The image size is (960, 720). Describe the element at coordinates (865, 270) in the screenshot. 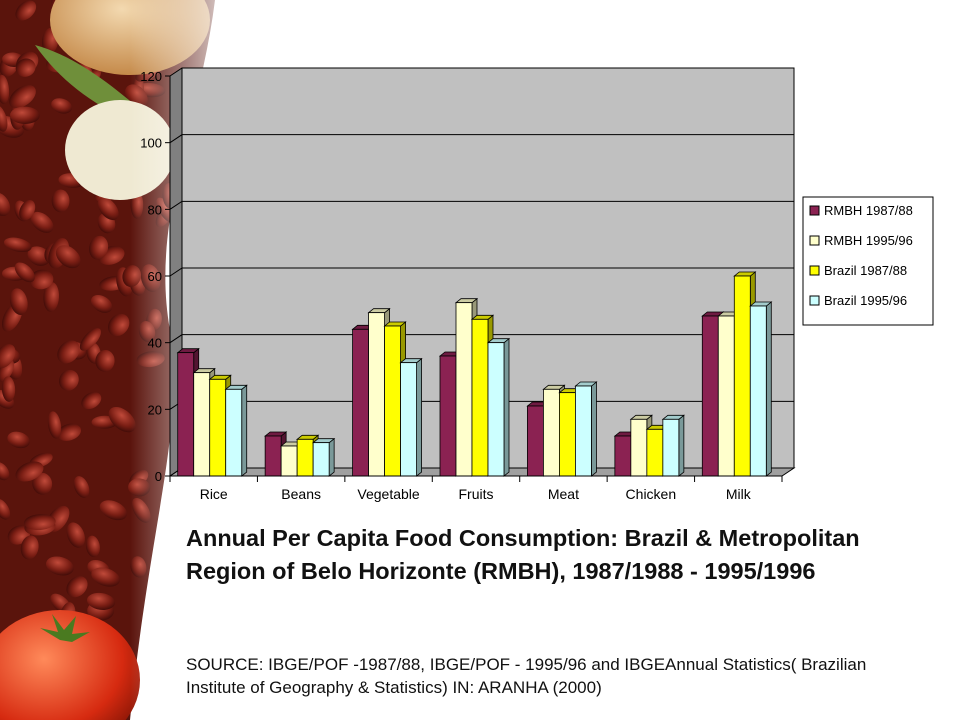

I see `legend-label: Brazil 1987/88` at that location.